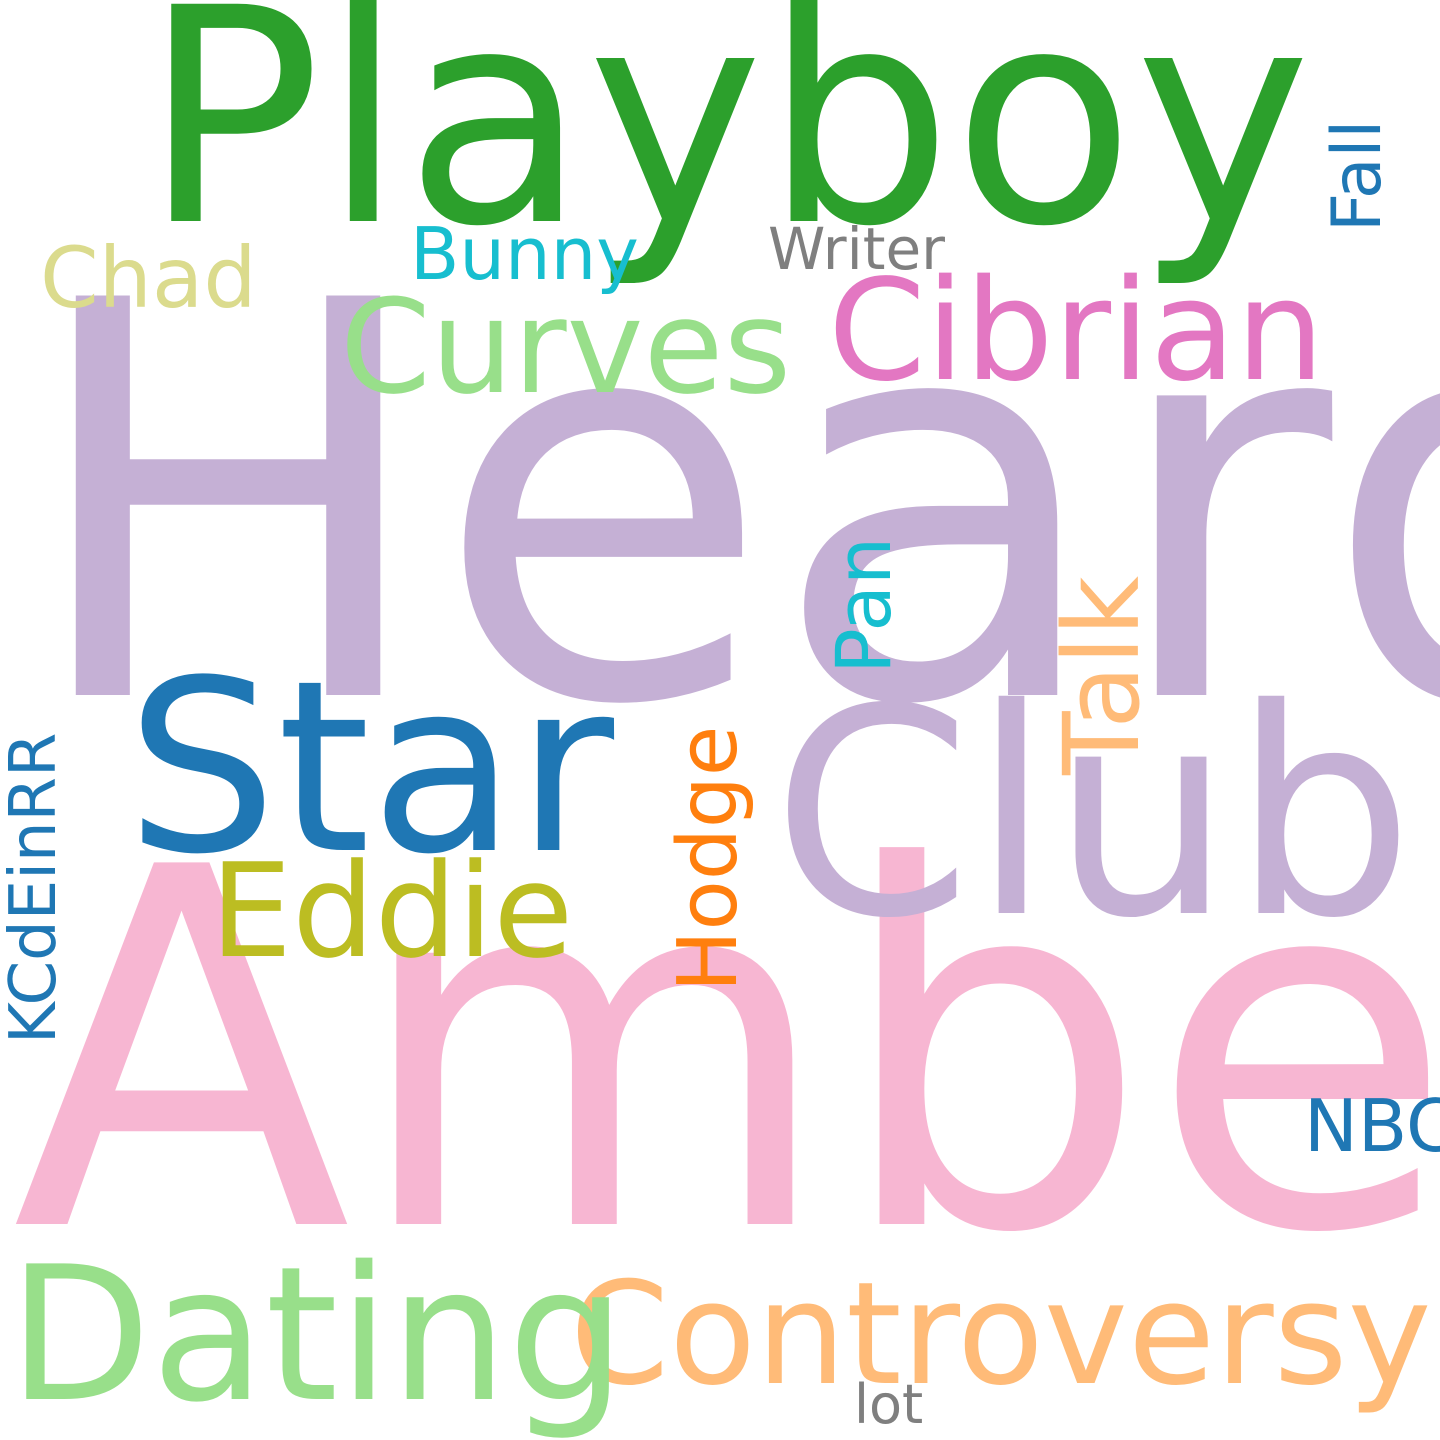 The height and width of the screenshot is (1440, 1440). What do you see at coordinates (1001, 1334) in the screenshot?
I see `word-controversy: Controversy` at bounding box center [1001, 1334].